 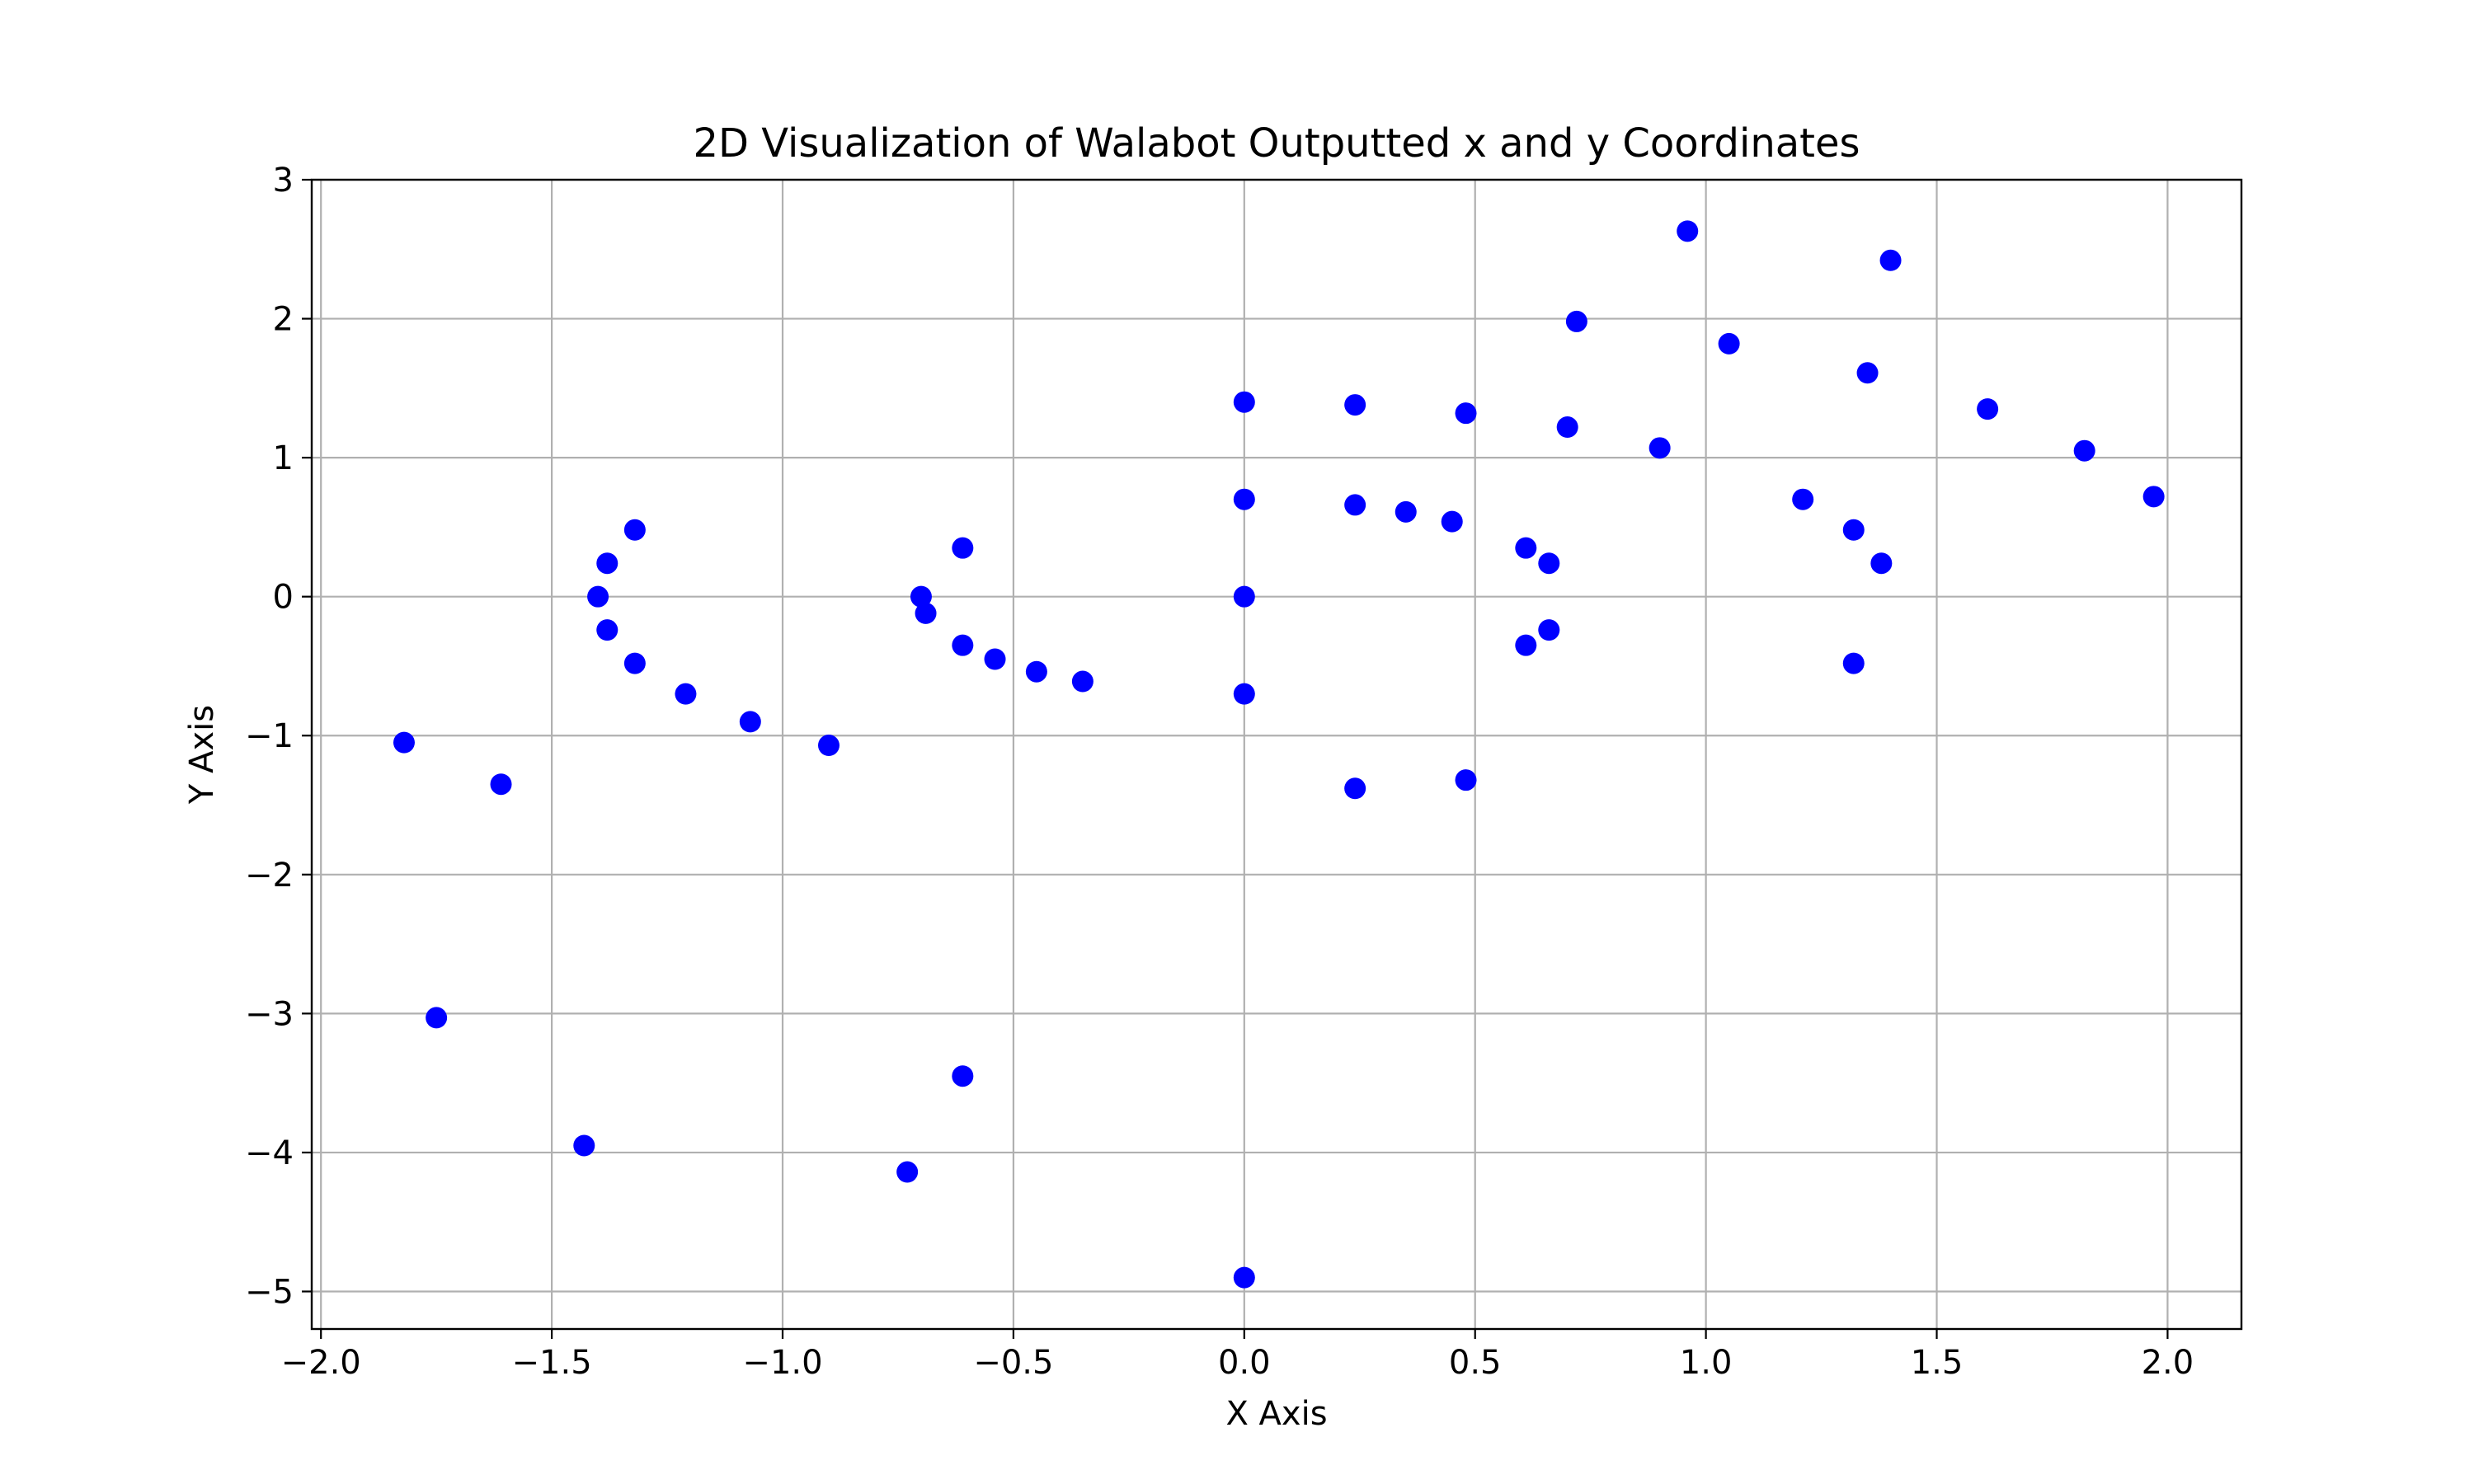 I want to click on y-tick-label: 1, so click(x=283, y=458).